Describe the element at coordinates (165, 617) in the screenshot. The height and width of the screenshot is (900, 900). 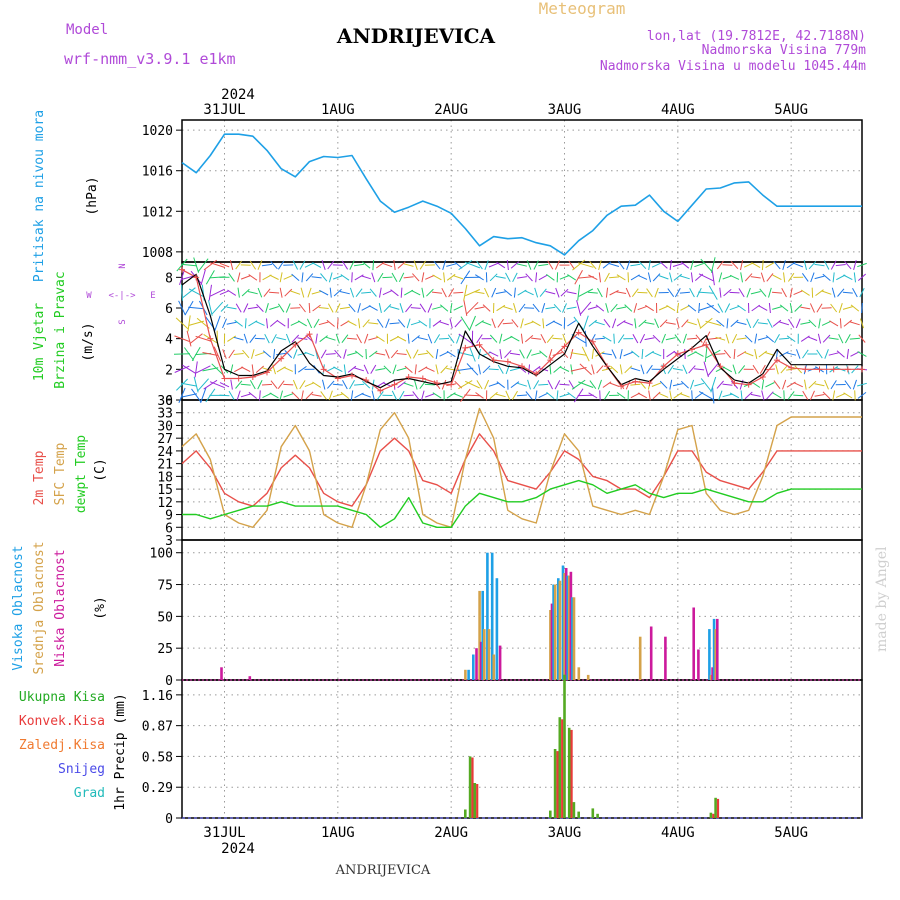
I see `panel-4-tick-label: 50` at that location.